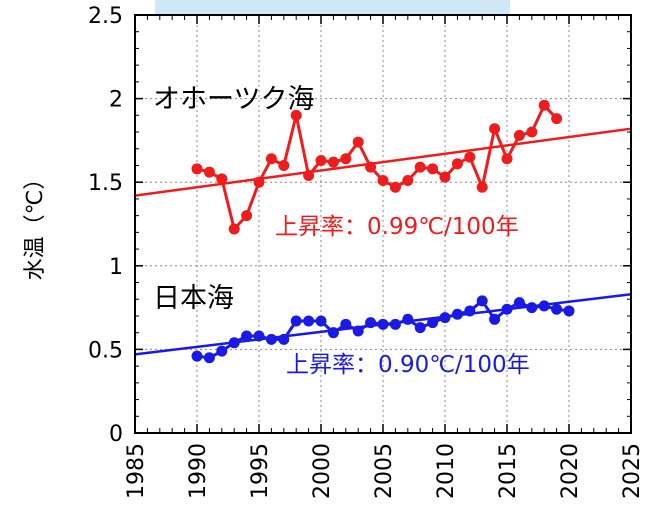 This screenshot has width=652, height=529. What do you see at coordinates (332, 7) in the screenshot?
I see `header-band` at bounding box center [332, 7].